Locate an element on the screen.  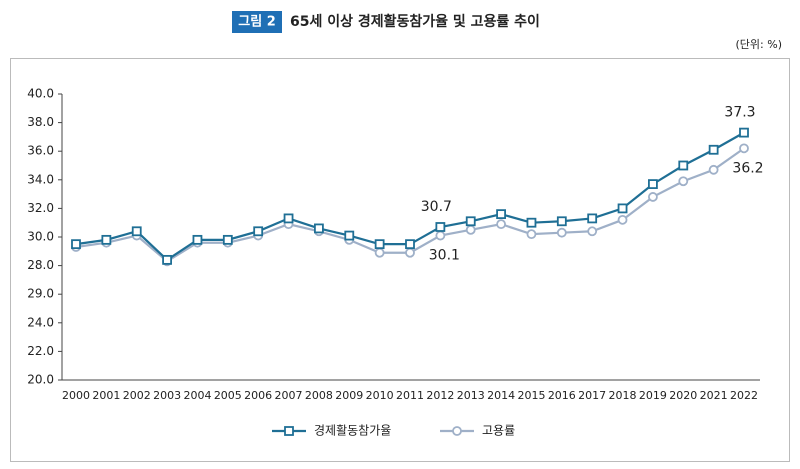
x-tick-label: 2022 is located at coordinates (744, 395).